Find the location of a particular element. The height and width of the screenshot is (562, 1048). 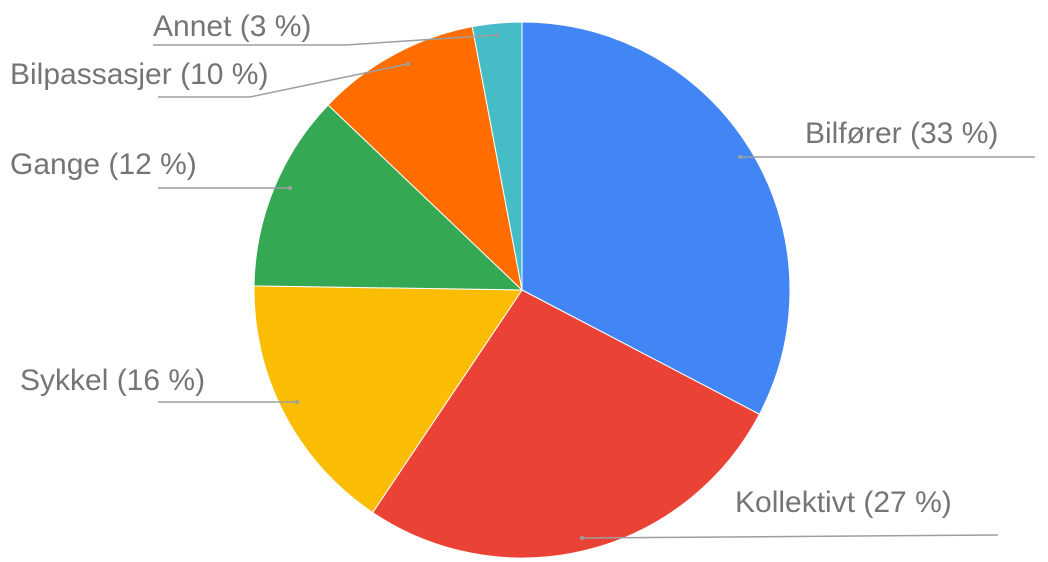

slice-label: Annet (3 %) is located at coordinates (232, 26).